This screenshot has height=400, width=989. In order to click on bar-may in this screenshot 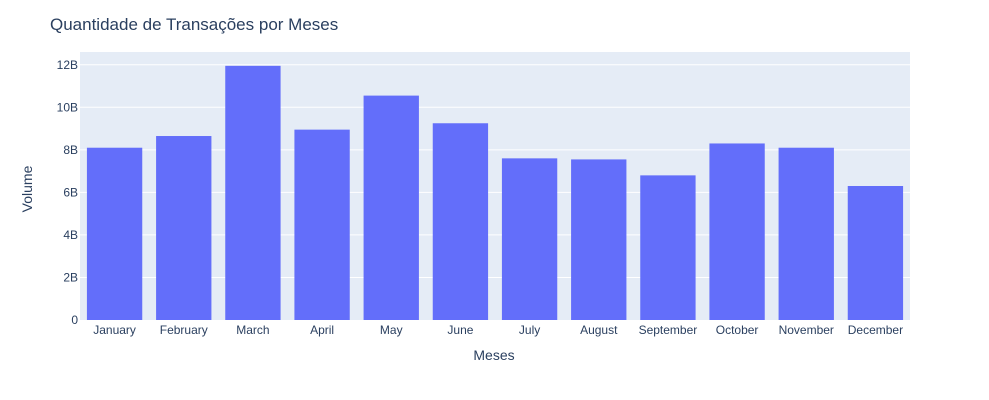, I will do `click(391, 207)`.